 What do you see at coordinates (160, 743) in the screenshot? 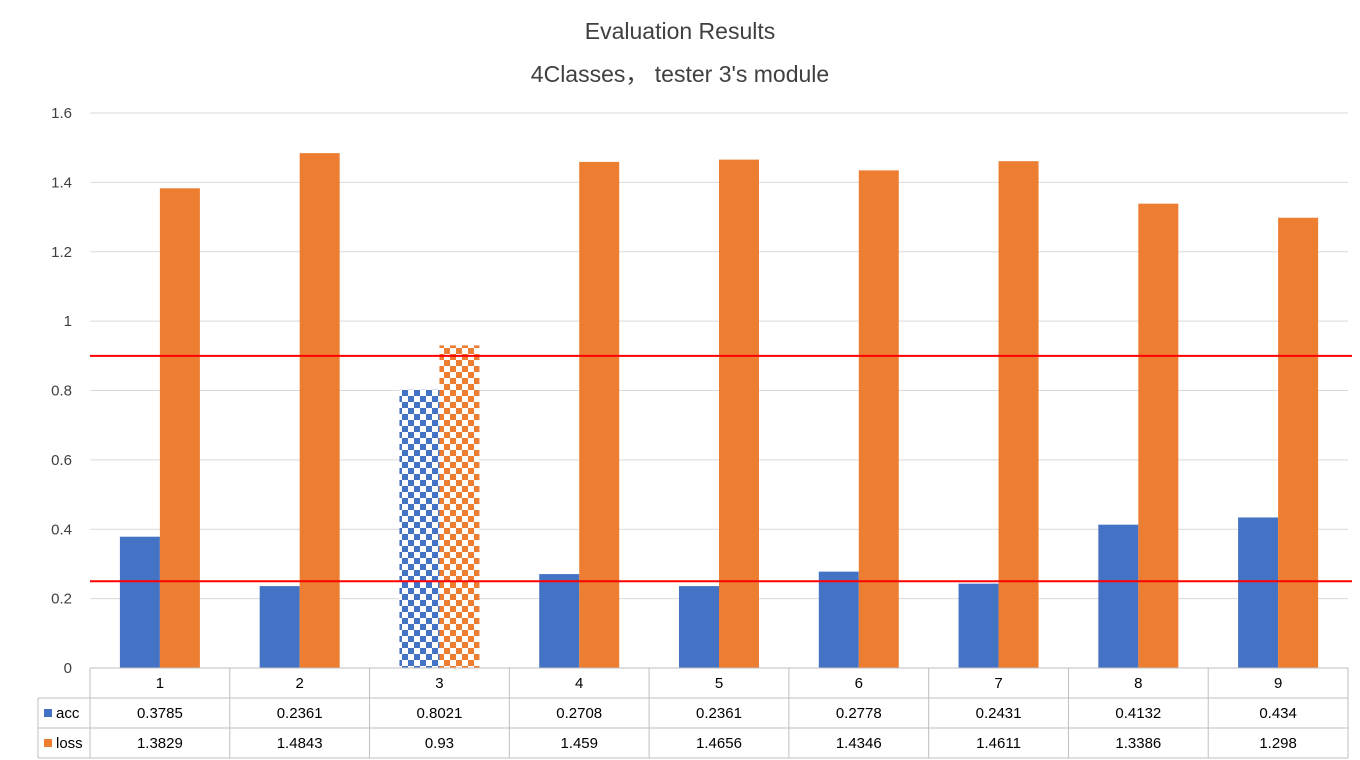
I see `data-label-loss: 1.3829` at bounding box center [160, 743].